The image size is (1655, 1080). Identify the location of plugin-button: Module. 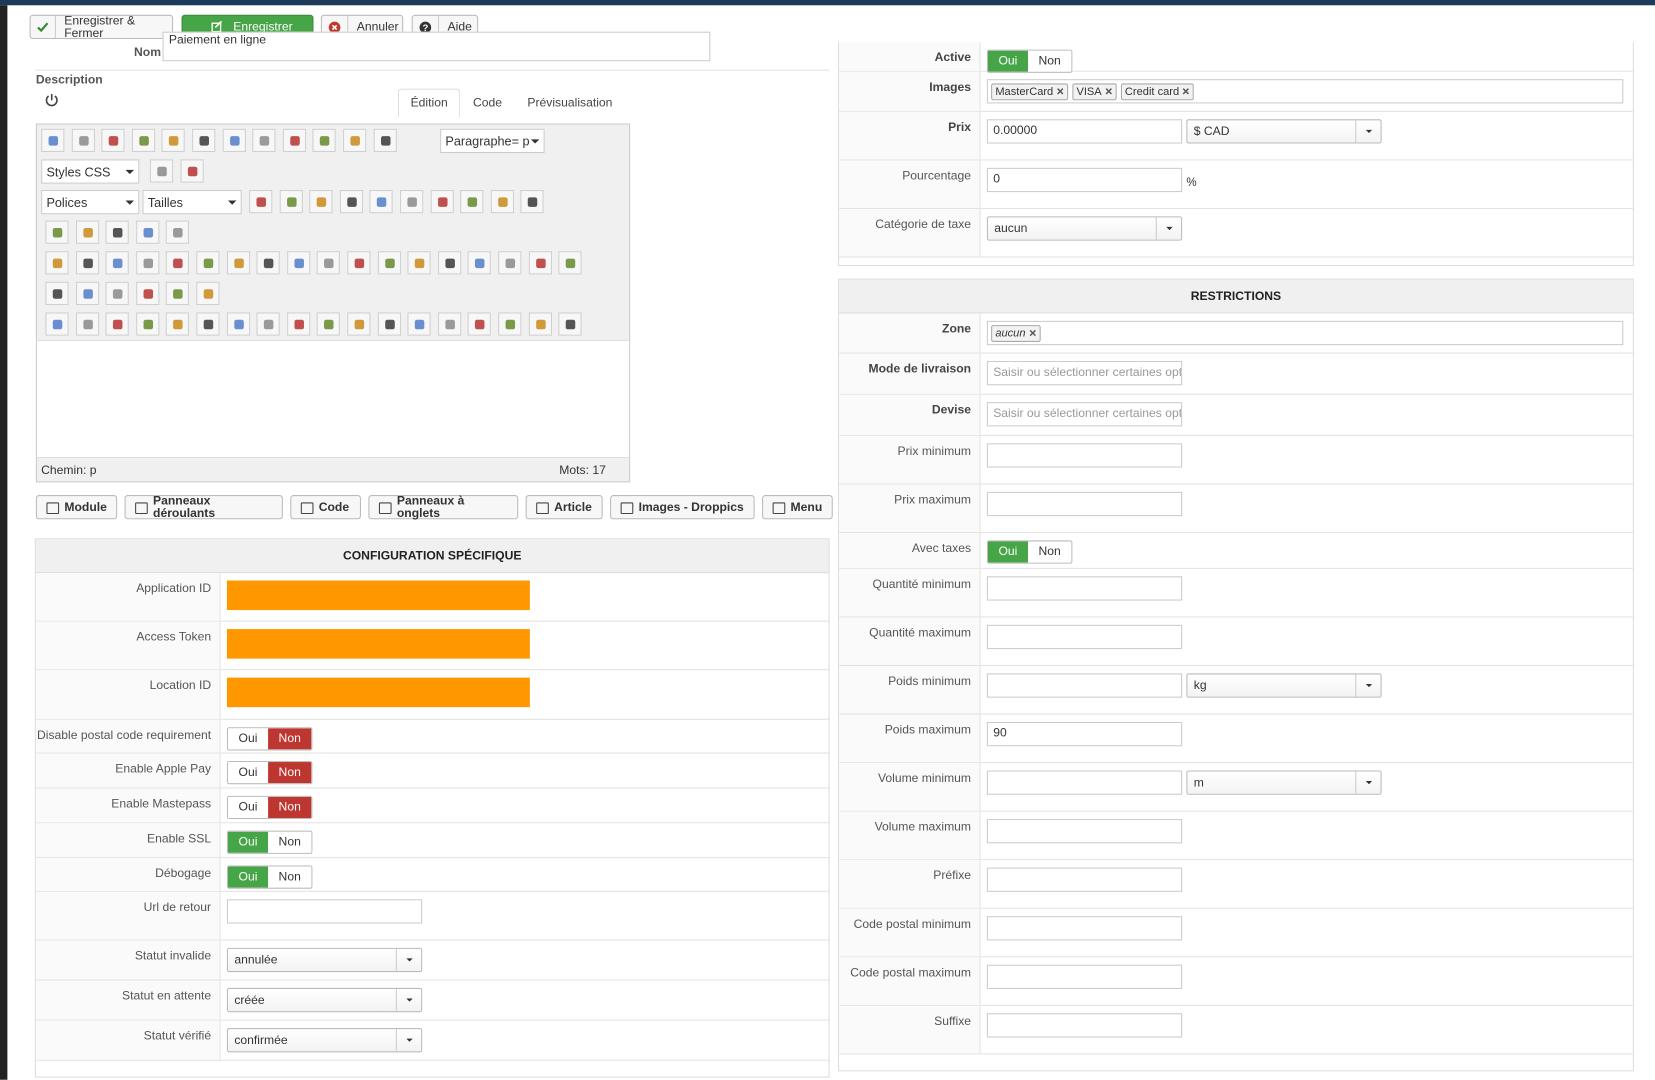
(76, 507).